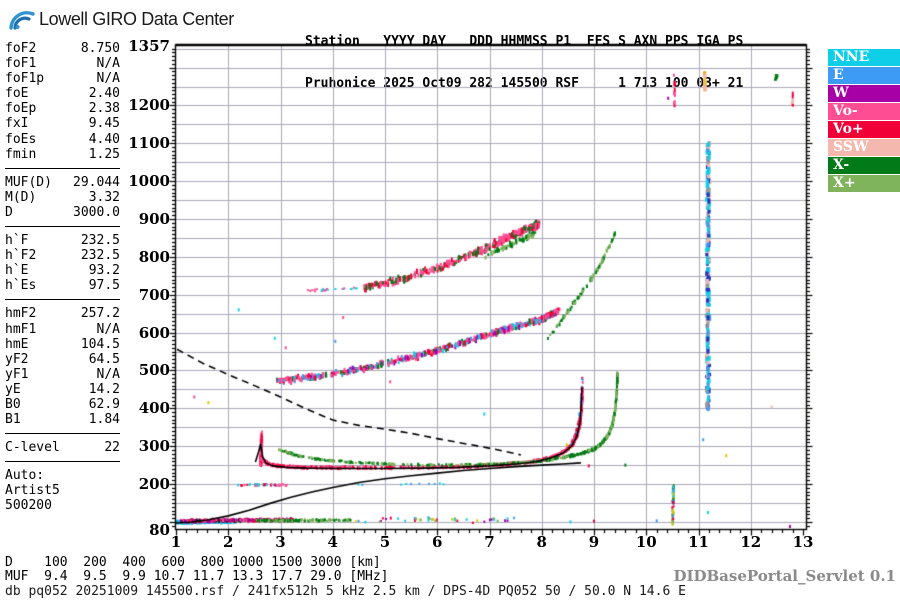 The height and width of the screenshot is (600, 900). What do you see at coordinates (154, 484) in the screenshot?
I see `y-tick-label-200: 200` at bounding box center [154, 484].